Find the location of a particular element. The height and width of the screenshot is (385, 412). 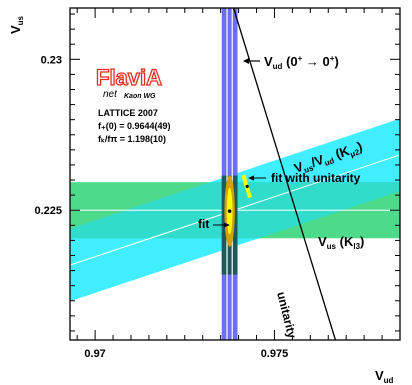

fit-label: fit is located at coordinates (203, 224).